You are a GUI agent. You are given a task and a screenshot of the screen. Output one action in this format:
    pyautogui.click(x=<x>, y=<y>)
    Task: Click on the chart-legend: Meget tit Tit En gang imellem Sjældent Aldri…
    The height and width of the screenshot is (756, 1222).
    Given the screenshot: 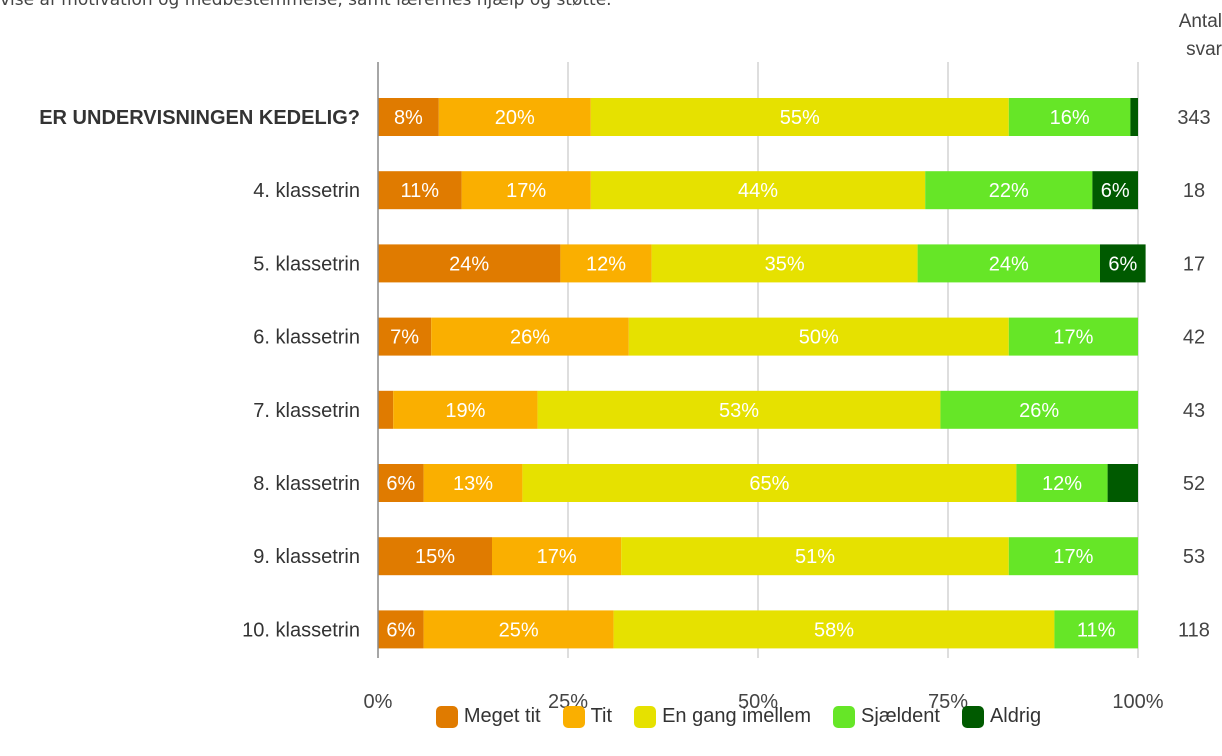 What is the action you would take?
    pyautogui.click(x=611, y=716)
    